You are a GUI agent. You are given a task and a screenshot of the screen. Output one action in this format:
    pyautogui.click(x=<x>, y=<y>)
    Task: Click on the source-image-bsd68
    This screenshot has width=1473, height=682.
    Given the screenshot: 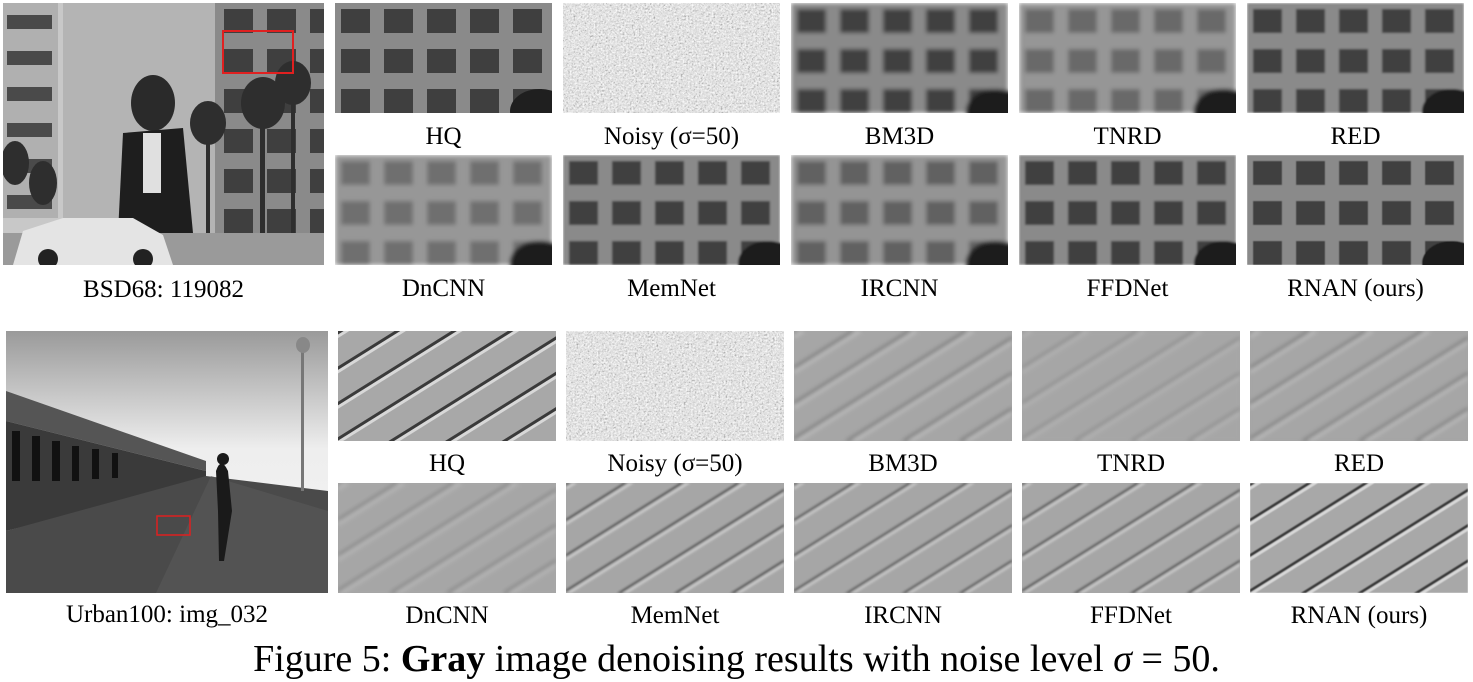 What is the action you would take?
    pyautogui.click(x=163, y=134)
    